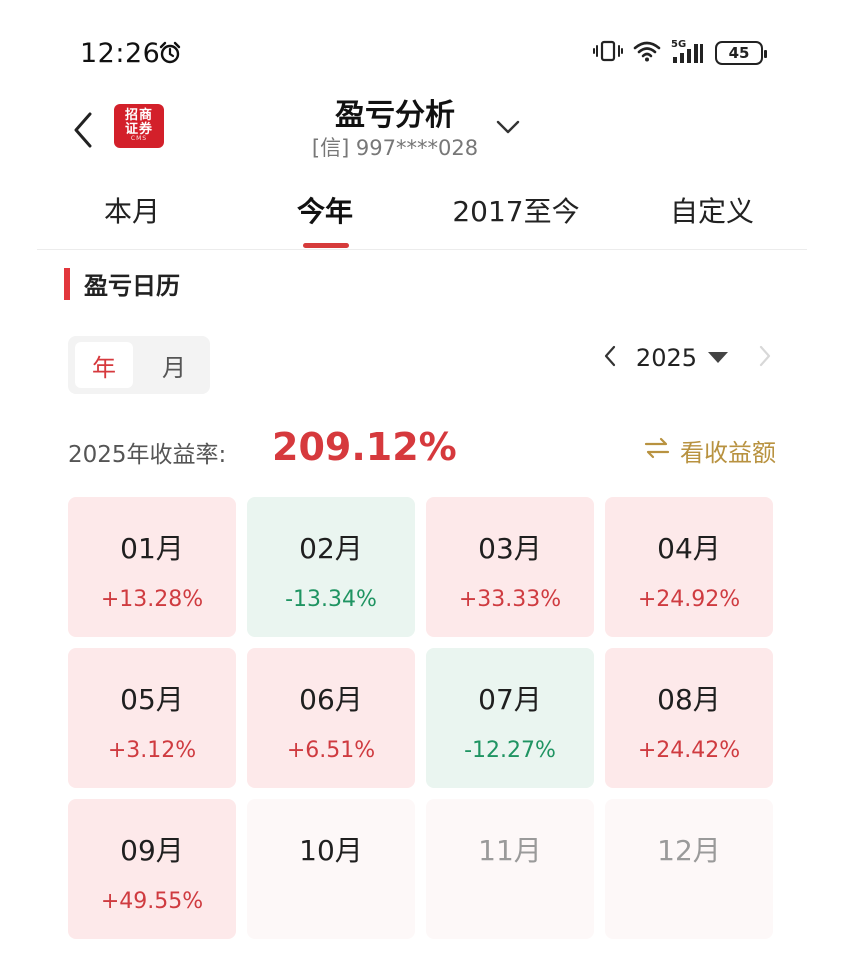 Image resolution: width=841 pixels, height=972 pixels. Describe the element at coordinates (689, 869) in the screenshot. I see `month-cell: 12月` at that location.